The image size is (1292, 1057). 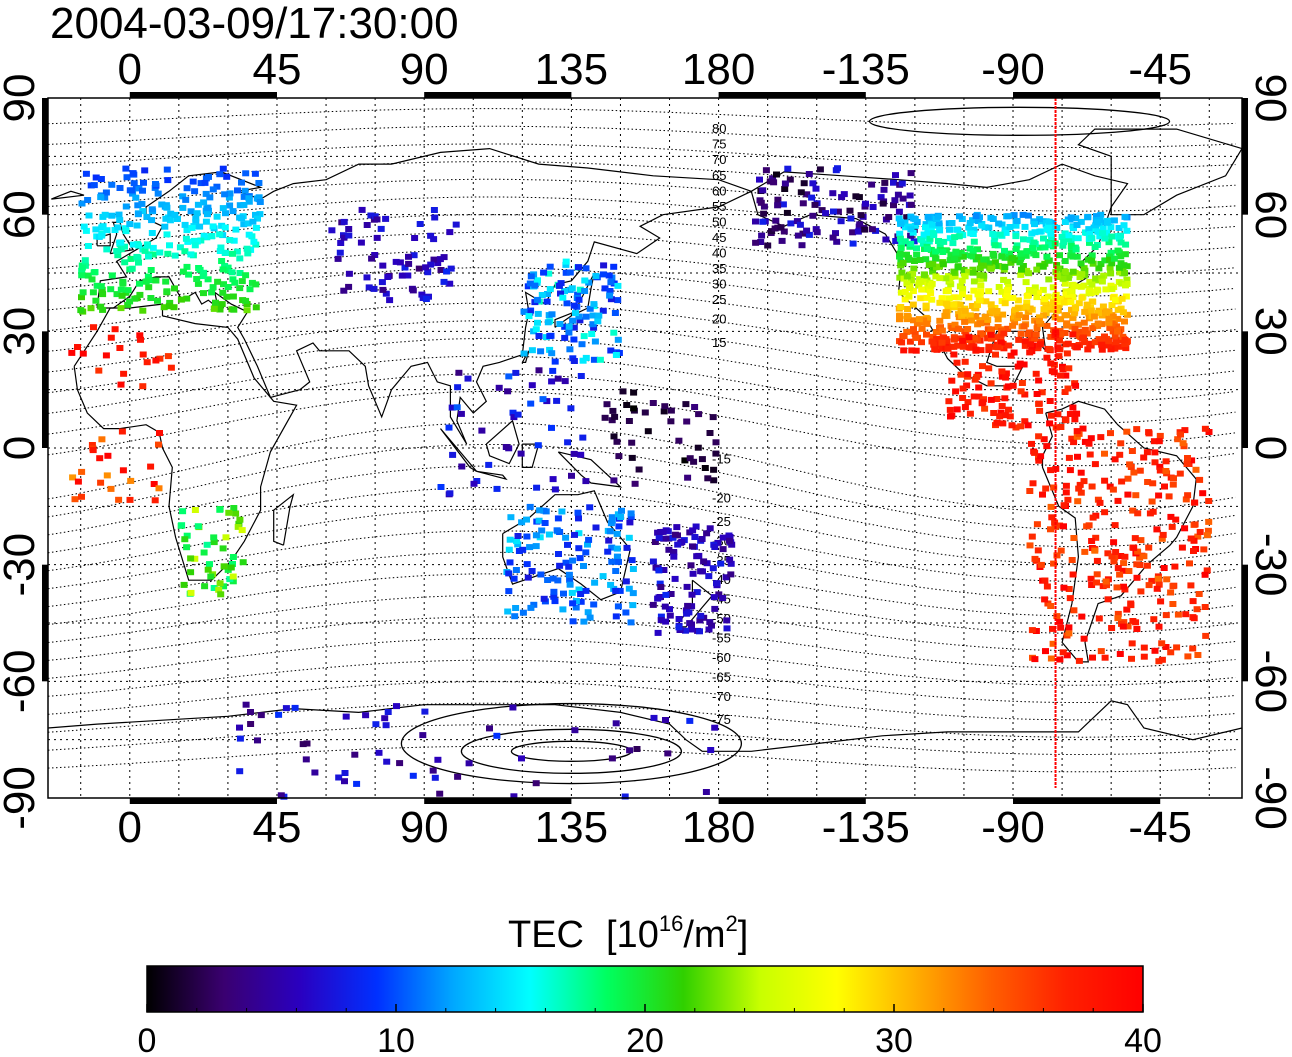 I want to click on y-tick-label-left: 30, so click(x=22, y=331).